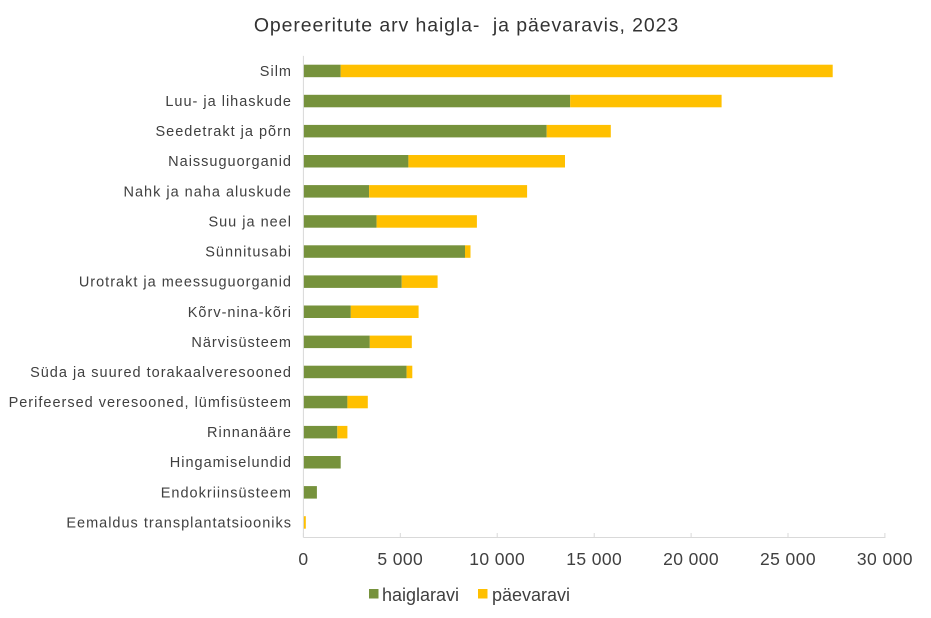 This screenshot has width=931, height=618. I want to click on svg-text: Nahk ja naha aluskude, so click(207, 192).